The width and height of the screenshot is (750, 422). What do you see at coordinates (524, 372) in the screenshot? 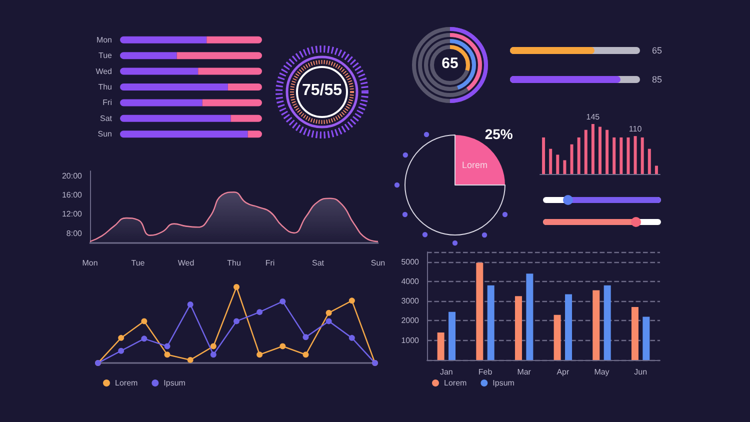
I see `x-tick-label: Mar` at bounding box center [524, 372].